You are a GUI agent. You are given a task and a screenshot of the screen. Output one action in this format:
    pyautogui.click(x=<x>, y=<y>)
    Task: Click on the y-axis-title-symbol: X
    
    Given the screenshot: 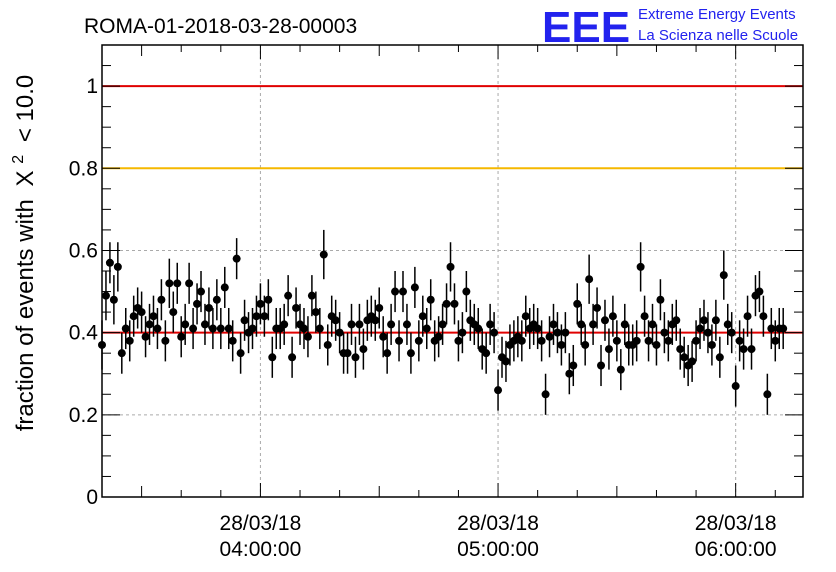 What is the action you would take?
    pyautogui.click(x=25, y=178)
    